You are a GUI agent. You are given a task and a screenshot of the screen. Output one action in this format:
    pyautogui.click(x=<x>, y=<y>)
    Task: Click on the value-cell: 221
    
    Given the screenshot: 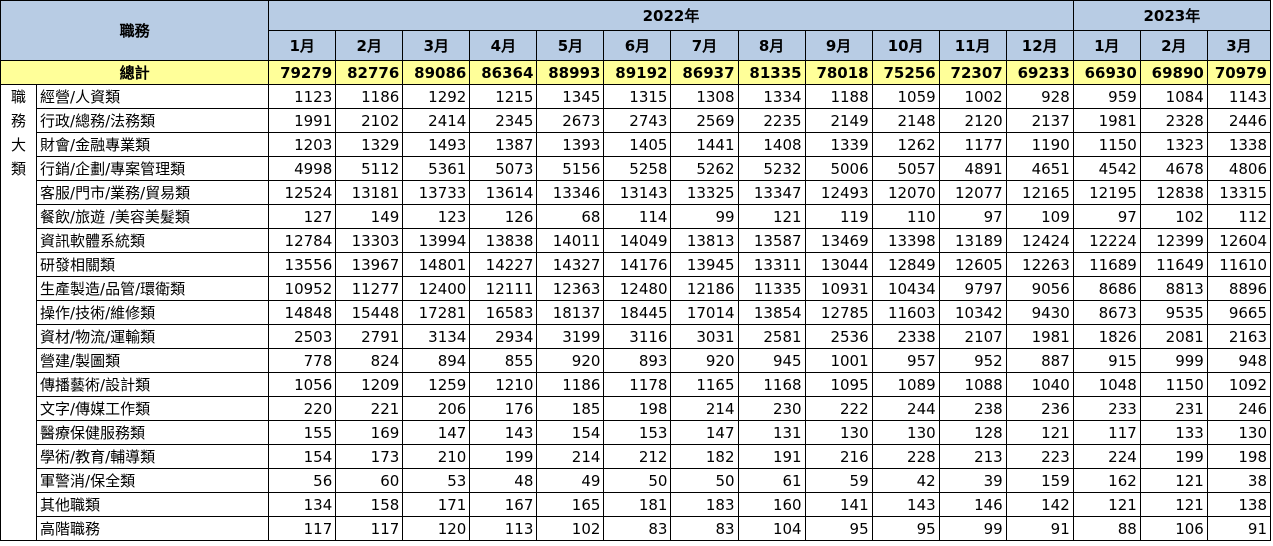 What is the action you would take?
    pyautogui.click(x=369, y=408)
    